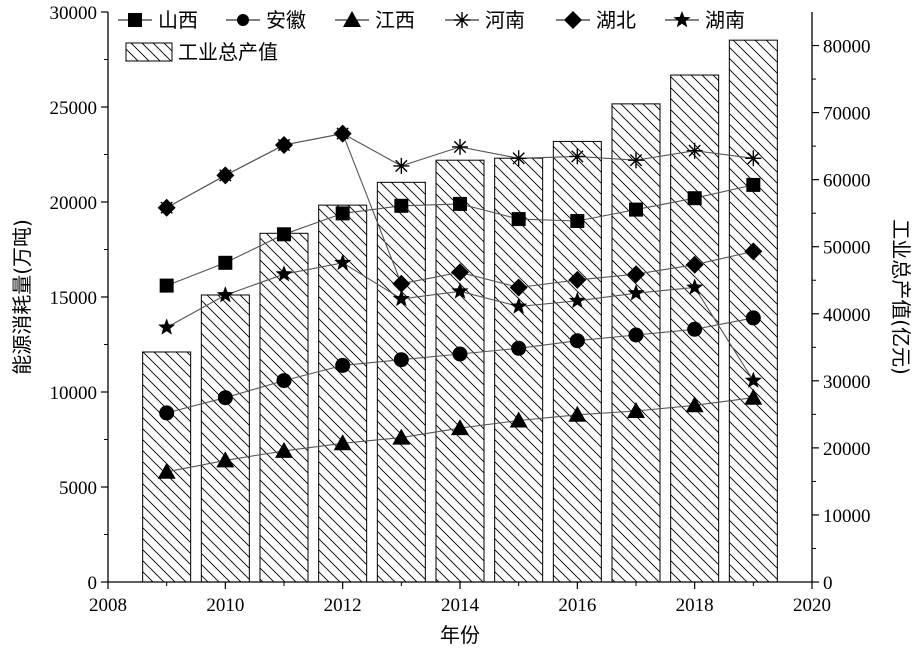 This screenshot has width=923, height=649. What do you see at coordinates (460, 272) in the screenshot?
I see `point-diamond-2014` at bounding box center [460, 272].